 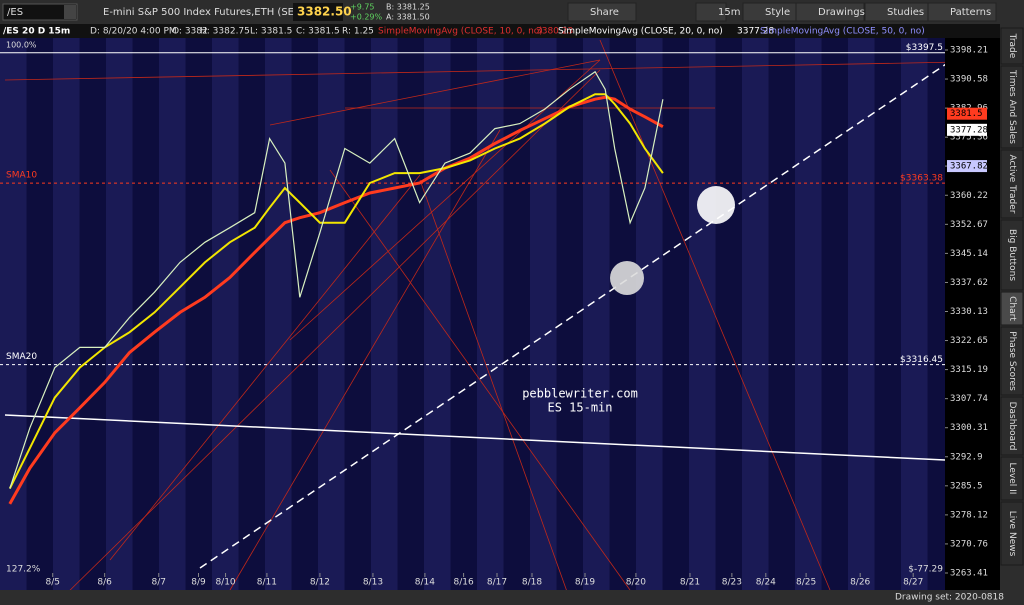 What do you see at coordinates (324, 12) in the screenshot?
I see `last-price: 3382.50` at bounding box center [324, 12].